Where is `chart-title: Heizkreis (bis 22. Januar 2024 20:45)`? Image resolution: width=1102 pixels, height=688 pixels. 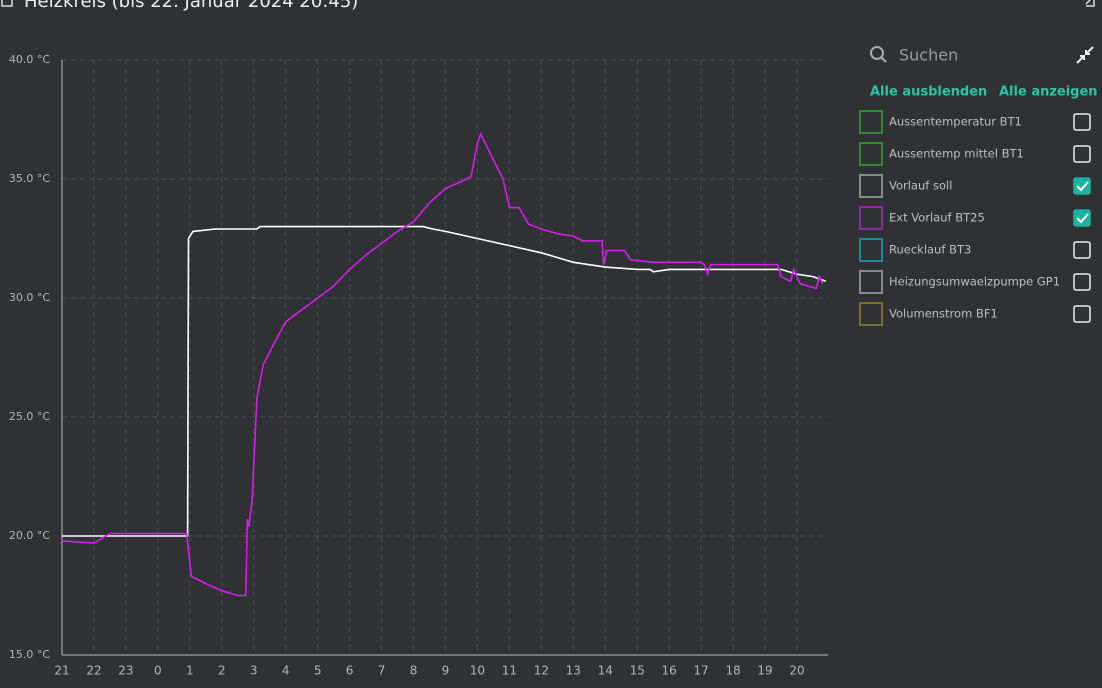 chart-title: Heizkreis (bis 22. Januar 2024 20:45) is located at coordinates (191, 6).